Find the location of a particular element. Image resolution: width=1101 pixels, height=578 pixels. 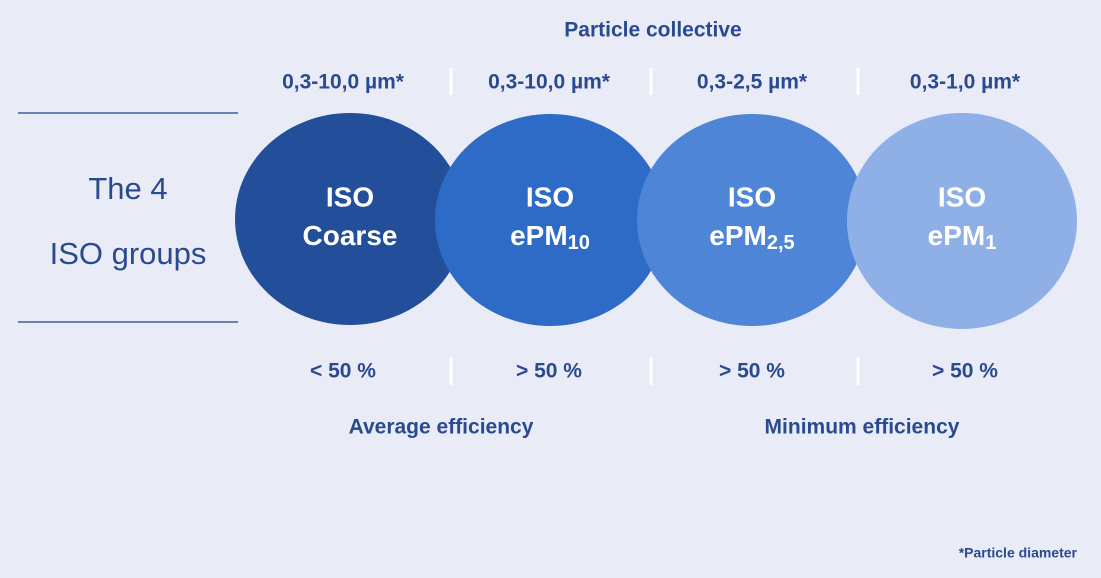

group-label: ePM1 is located at coordinates (962, 237).